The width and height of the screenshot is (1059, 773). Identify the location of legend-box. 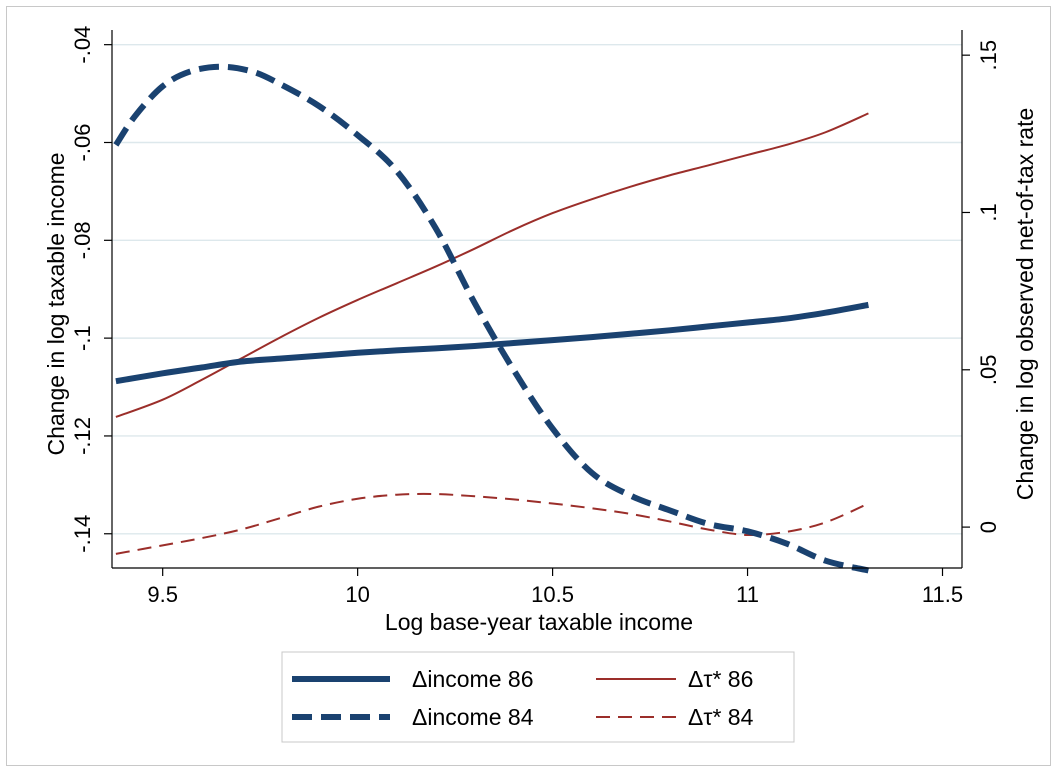
(538, 697).